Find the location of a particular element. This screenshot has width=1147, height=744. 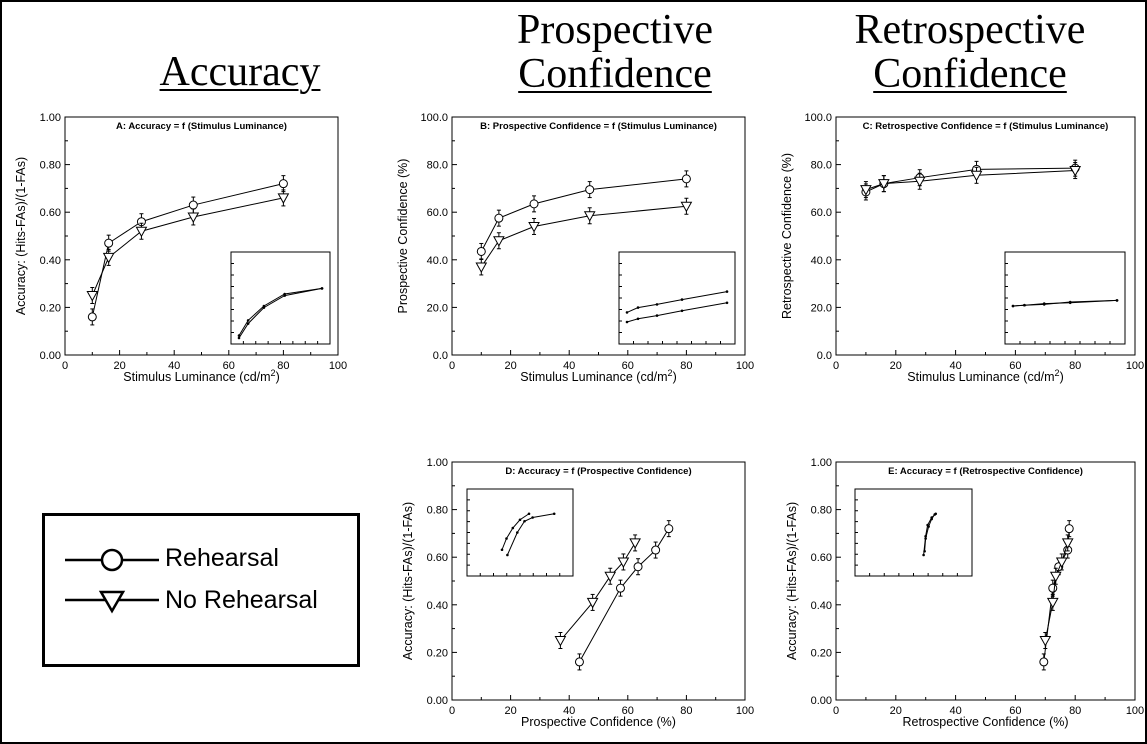

chart-d-y-tick-label: 0.80 is located at coordinates (437, 511).